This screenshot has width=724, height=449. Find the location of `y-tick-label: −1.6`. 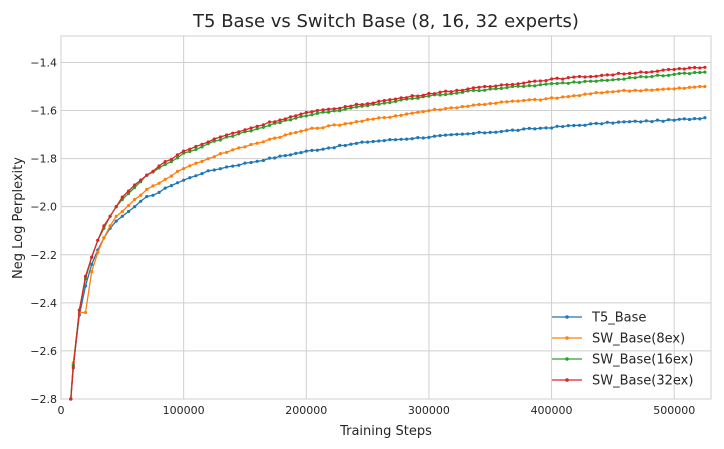

y-tick-label: −1.6 is located at coordinates (43, 111).